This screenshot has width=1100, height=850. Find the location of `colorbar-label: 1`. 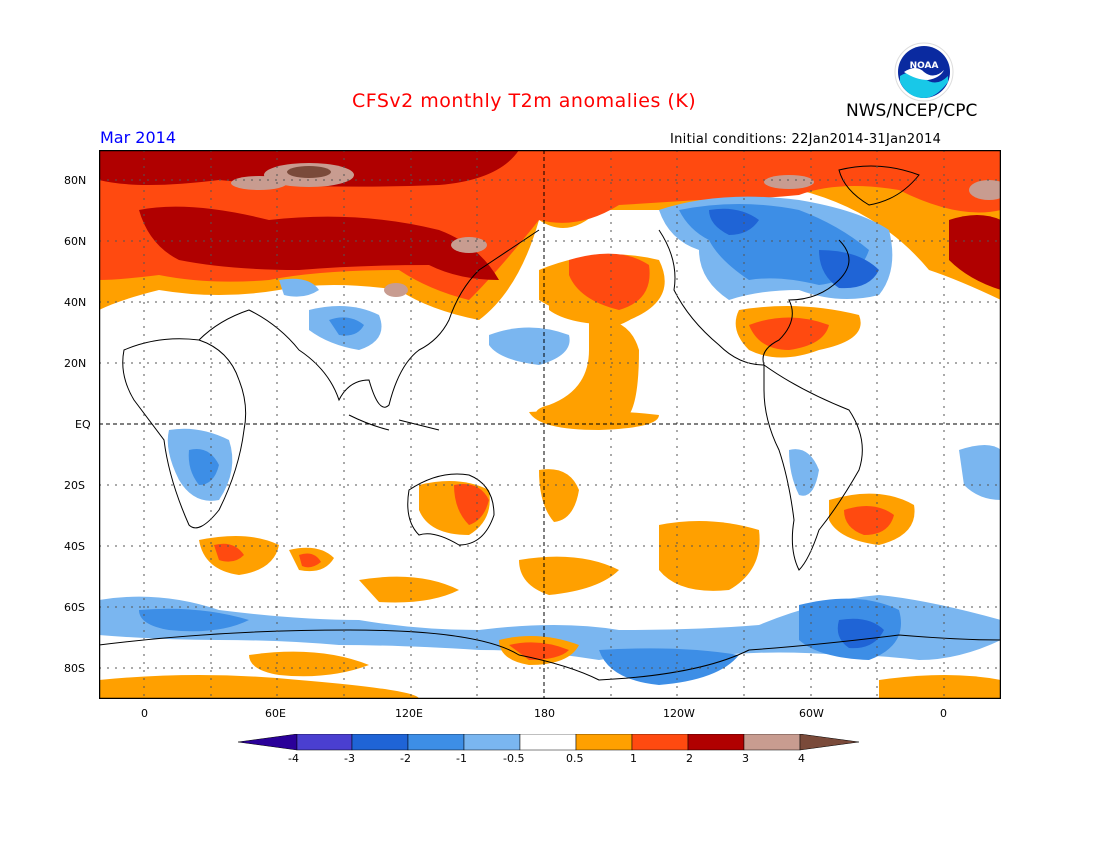

colorbar-label: 1 is located at coordinates (633, 758).